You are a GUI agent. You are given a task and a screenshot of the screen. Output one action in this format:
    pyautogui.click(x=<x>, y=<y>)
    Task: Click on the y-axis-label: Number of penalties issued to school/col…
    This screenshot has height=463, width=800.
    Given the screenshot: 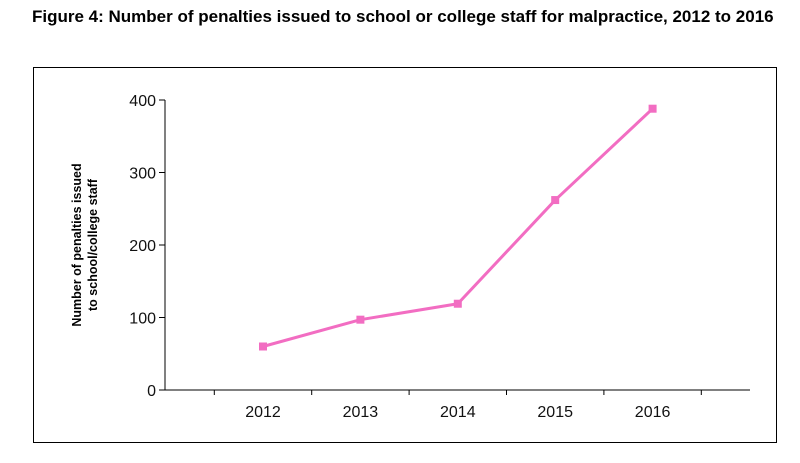 What is the action you would take?
    pyautogui.click(x=85, y=244)
    